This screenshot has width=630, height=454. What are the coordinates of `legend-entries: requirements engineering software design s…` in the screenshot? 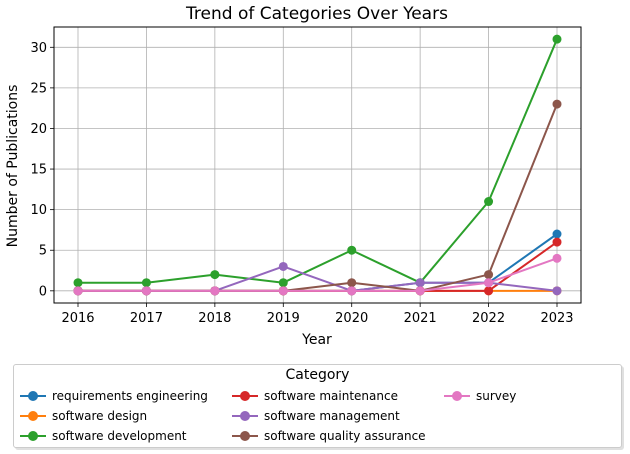 It's located at (324, 416).